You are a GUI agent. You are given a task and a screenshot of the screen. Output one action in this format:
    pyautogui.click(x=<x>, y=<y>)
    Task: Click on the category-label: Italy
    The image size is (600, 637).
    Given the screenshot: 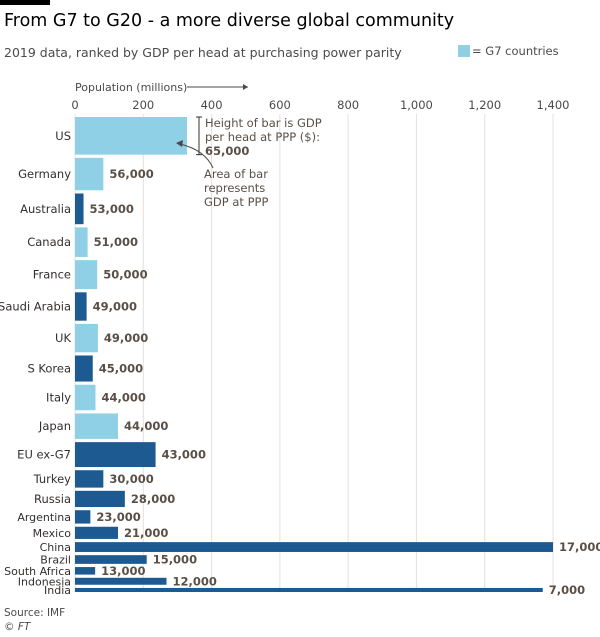 What is the action you would take?
    pyautogui.click(x=58, y=397)
    